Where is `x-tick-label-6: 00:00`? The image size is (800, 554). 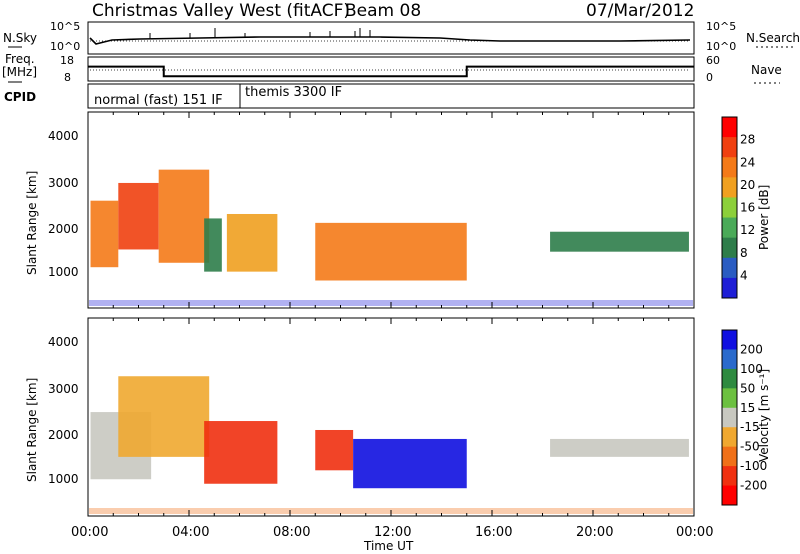
x-tick-label-6: 00:00 is located at coordinates (694, 532).